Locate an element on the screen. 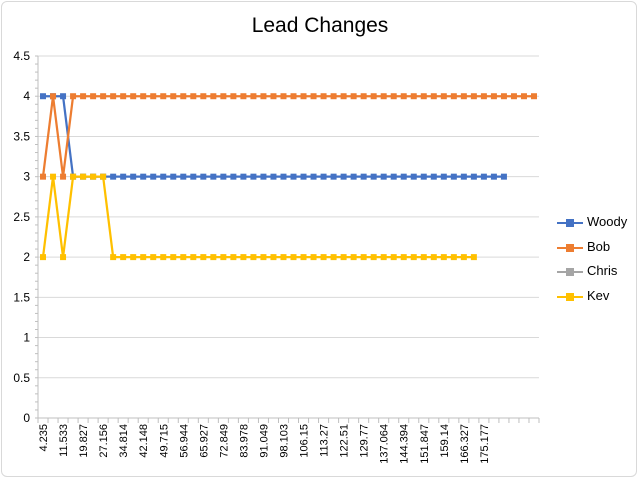  x-tick-label: 65.927 is located at coordinates (204, 441).